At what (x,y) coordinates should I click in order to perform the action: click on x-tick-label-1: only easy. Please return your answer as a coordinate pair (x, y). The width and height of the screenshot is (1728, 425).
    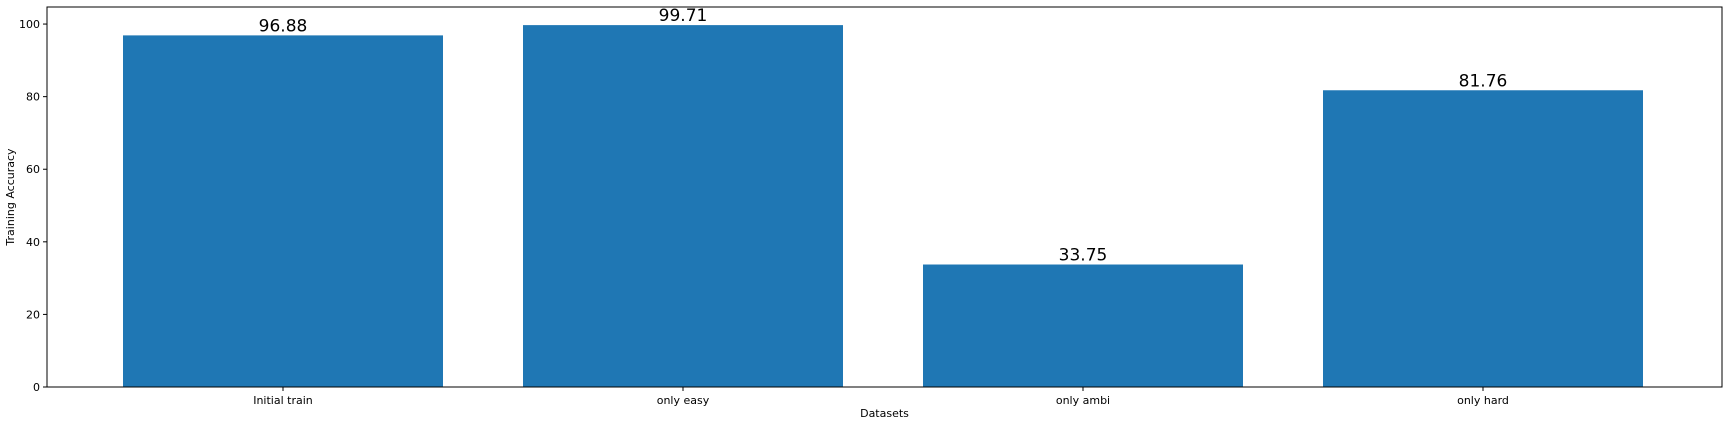
    Looking at the image, I should click on (683, 400).